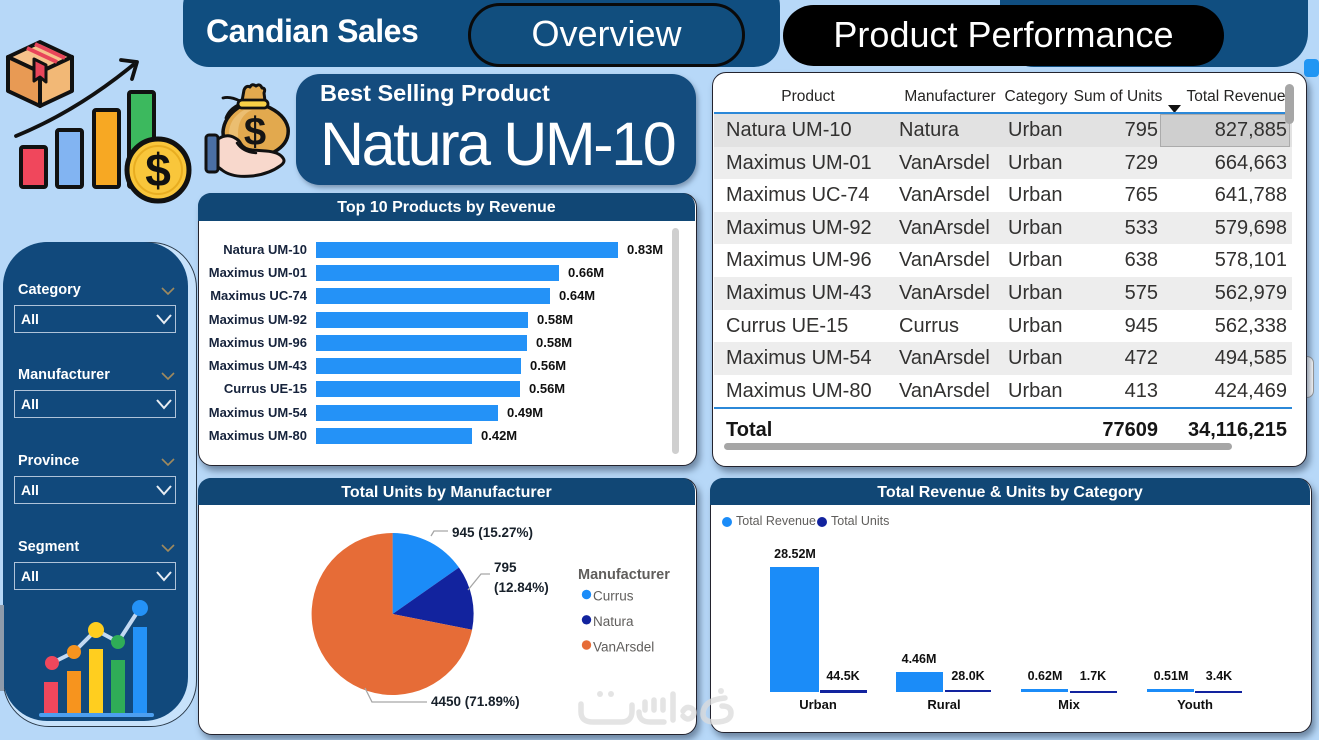  Describe the element at coordinates (475, 701) in the screenshot. I see `svg-text: 4450 (71.89%)` at that location.